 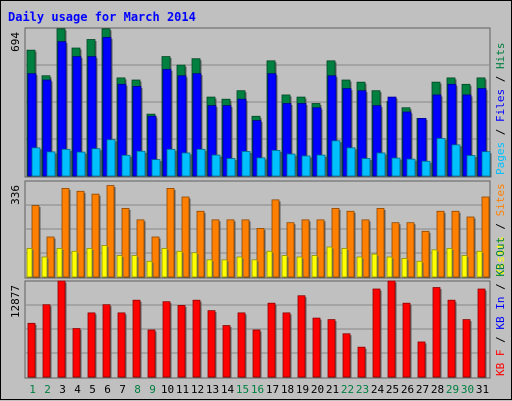 I want to click on bar-kbf-day-26-fill, so click(x=406, y=340).